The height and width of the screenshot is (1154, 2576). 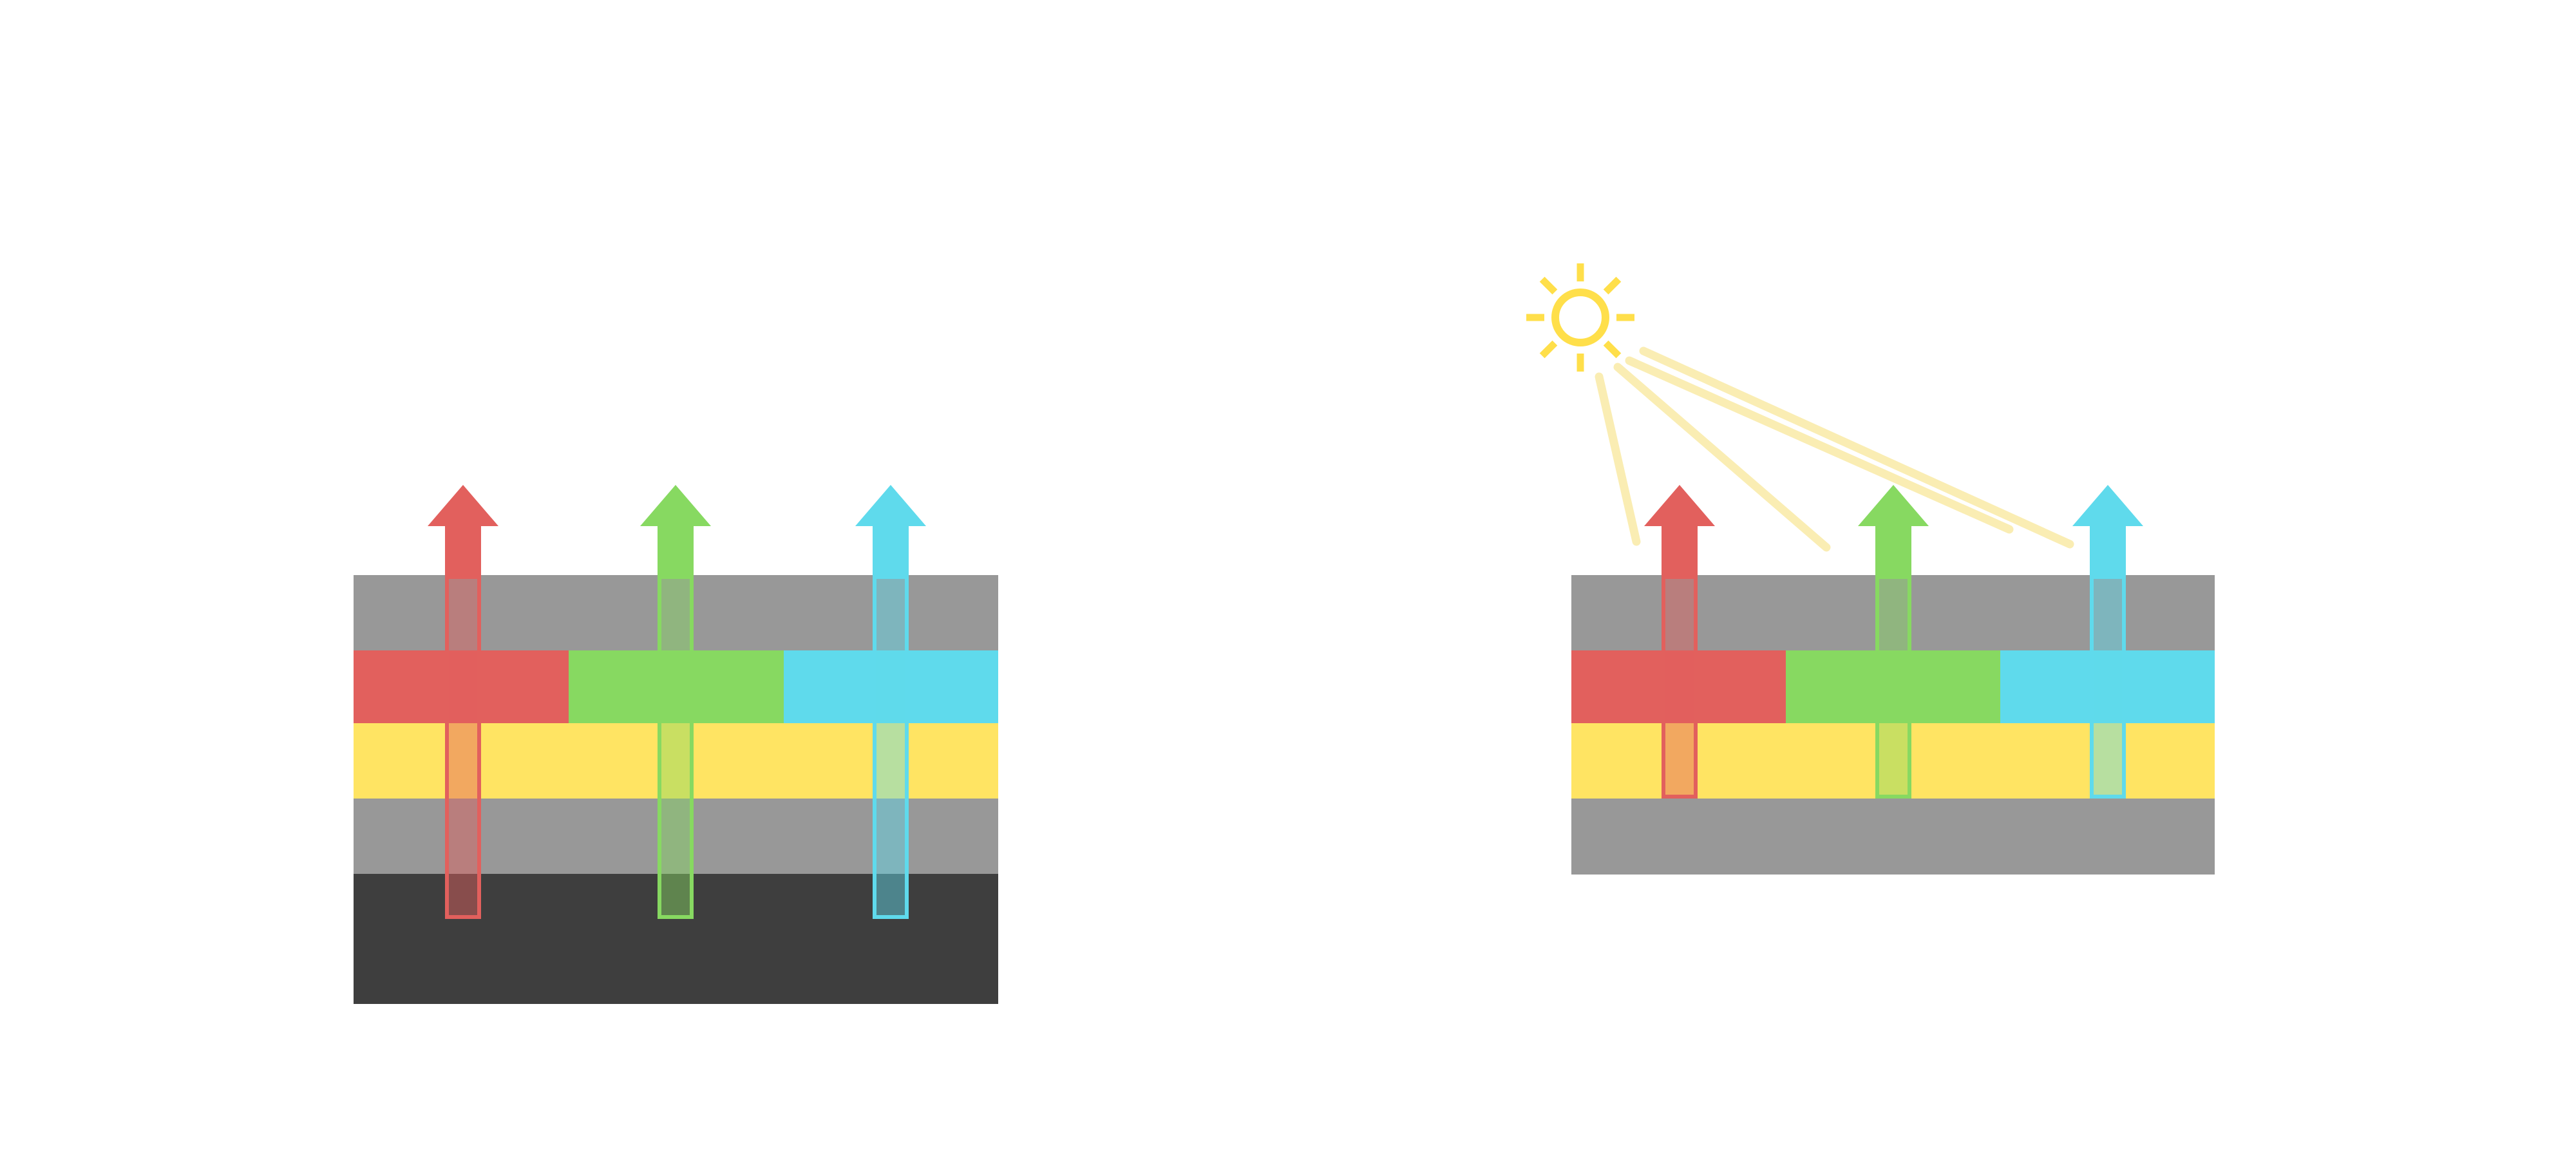 I want to click on sun-icon, so click(x=1580, y=317).